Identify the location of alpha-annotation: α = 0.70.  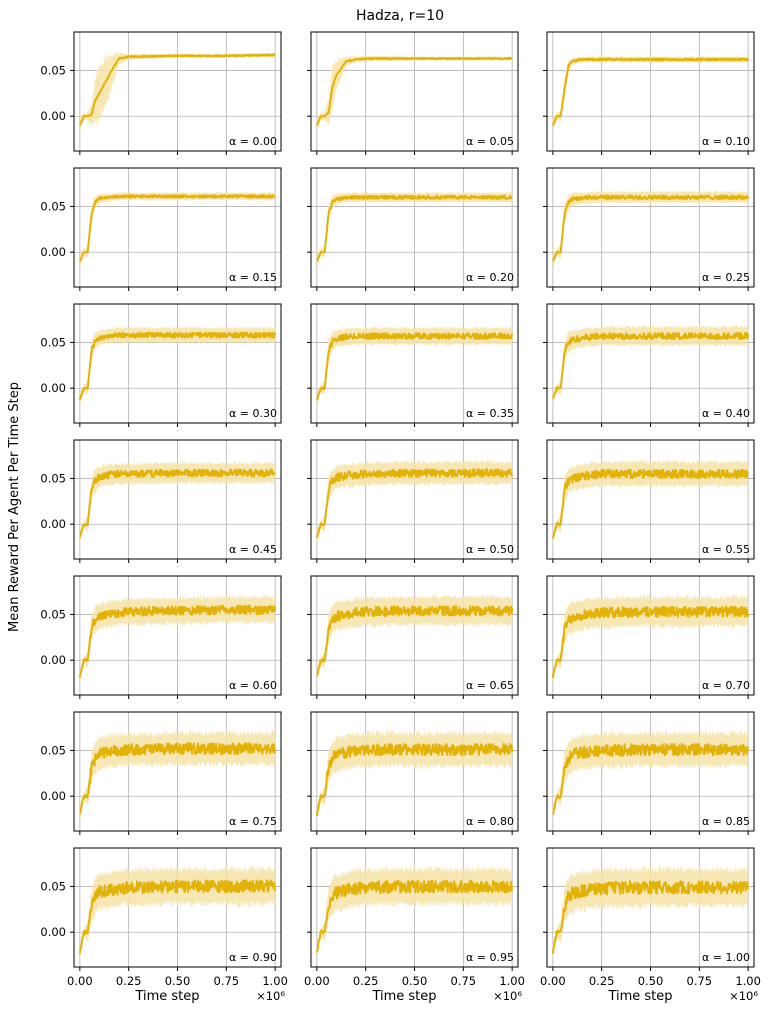
(726, 685).